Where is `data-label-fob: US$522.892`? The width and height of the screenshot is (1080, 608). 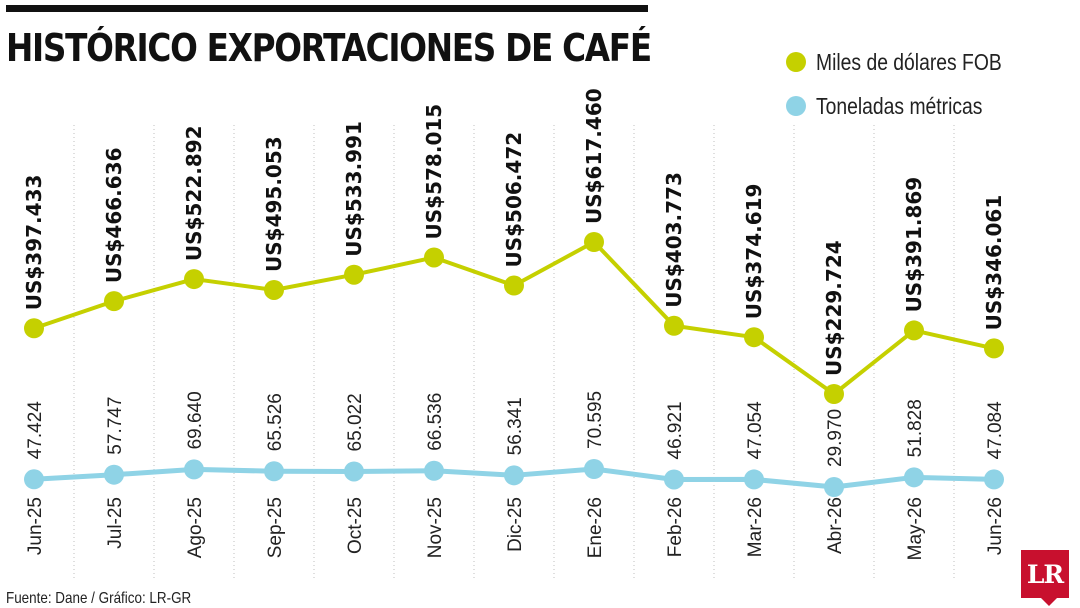 data-label-fob: US$522.892 is located at coordinates (194, 193).